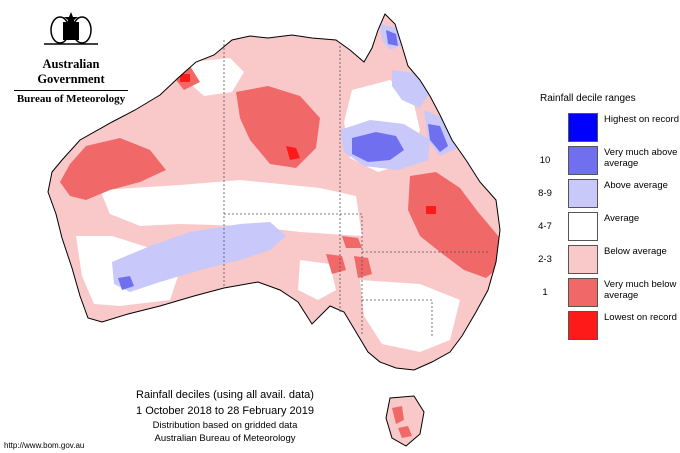 The image size is (680, 453). I want to click on legend-row-above: 8-9 Above average, so click(605, 194).